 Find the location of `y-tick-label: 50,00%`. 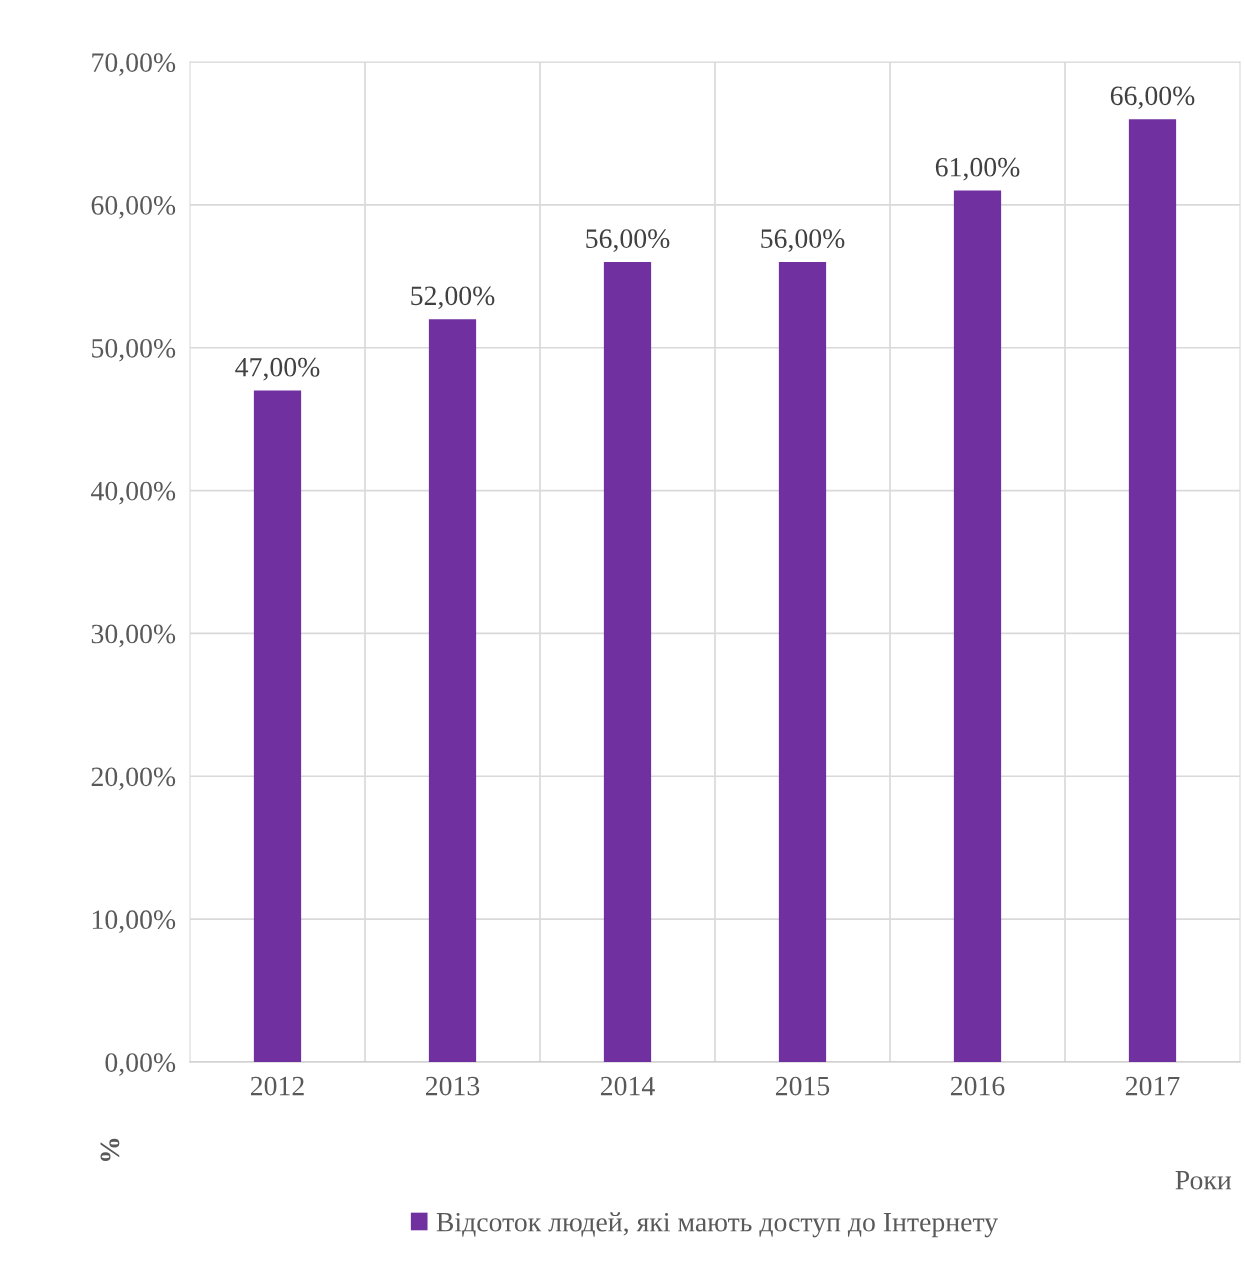

y-tick-label: 50,00% is located at coordinates (134, 350).